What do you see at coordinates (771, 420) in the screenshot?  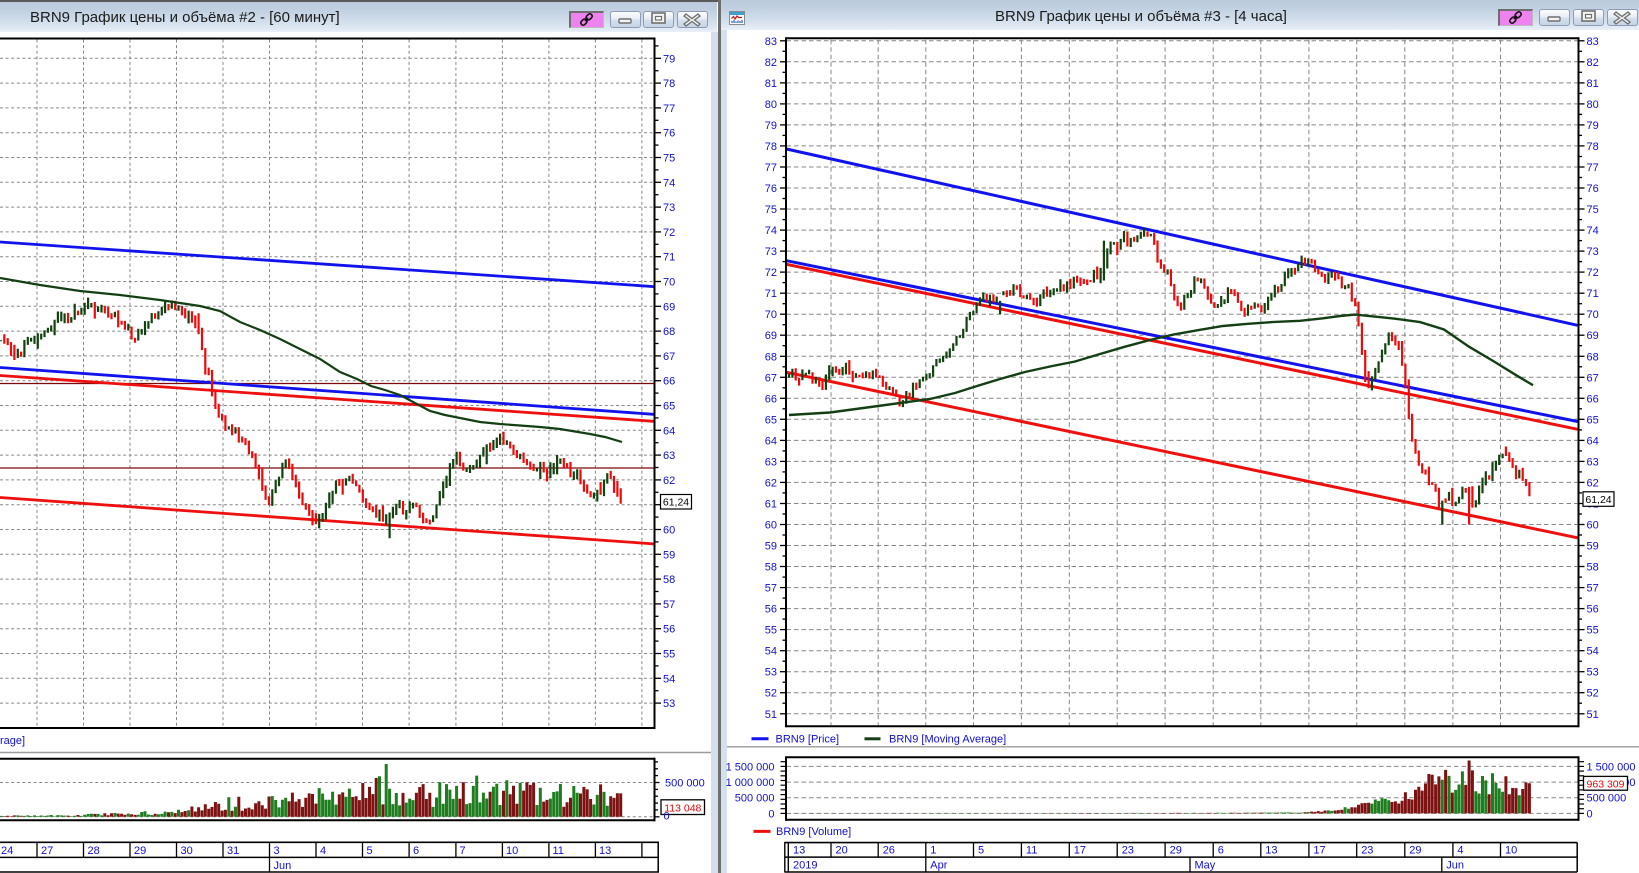 I see `svg-text: 65` at bounding box center [771, 420].